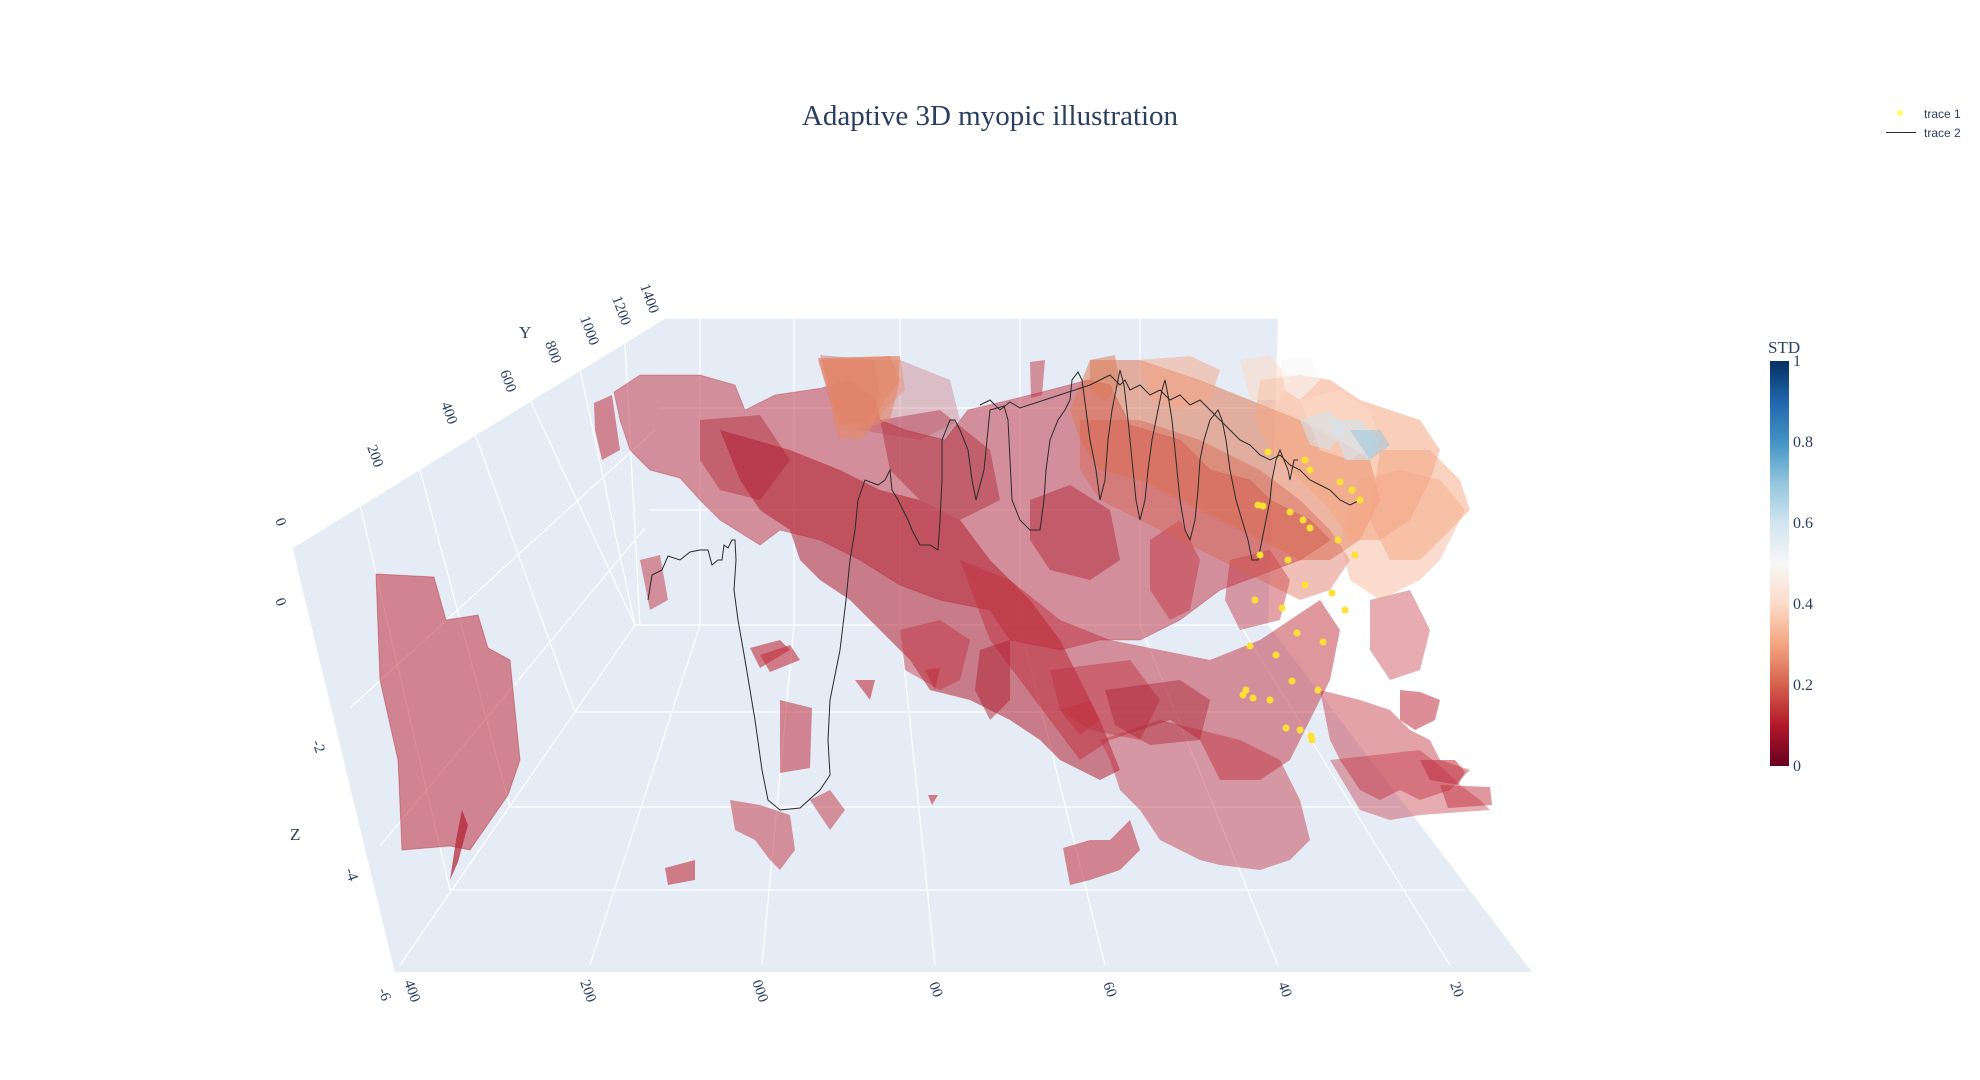 This screenshot has height=1080, width=1980. I want to click on z-axis-title: Z, so click(295, 834).